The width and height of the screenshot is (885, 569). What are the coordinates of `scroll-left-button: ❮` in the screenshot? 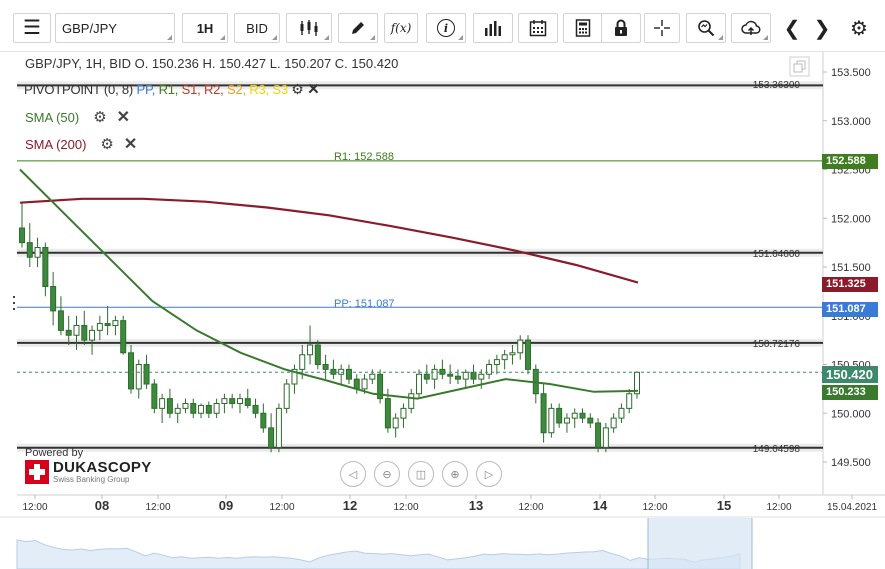 It's located at (792, 28).